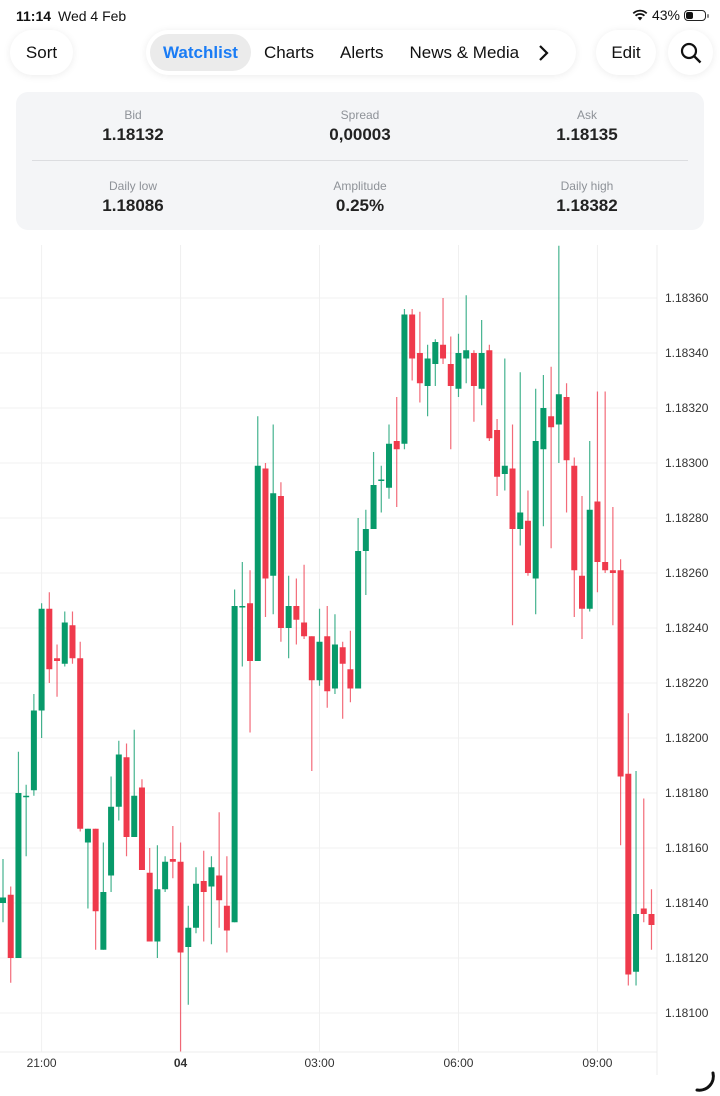  I want to click on y-tick-label: 1.18100, so click(687, 1013).